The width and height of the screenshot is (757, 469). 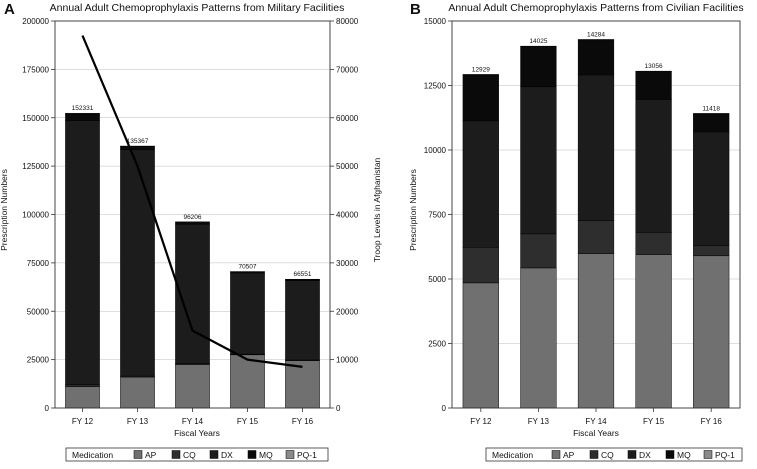 I want to click on panel-a-xtick-label: FY 14, so click(x=193, y=421).